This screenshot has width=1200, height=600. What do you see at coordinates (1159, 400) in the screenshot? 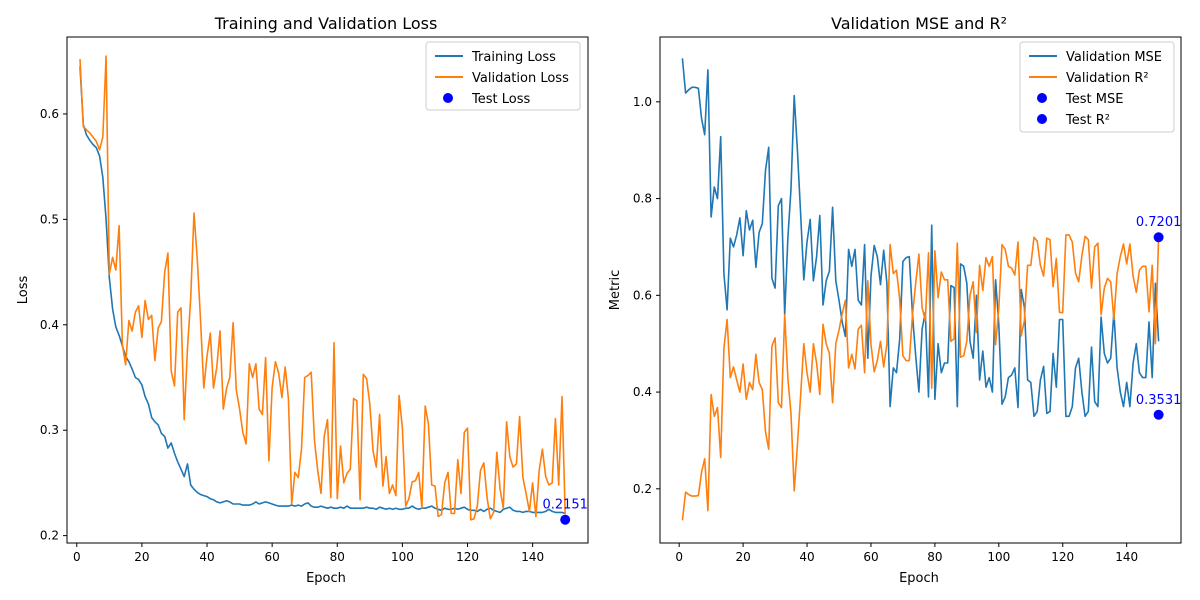
I see `test-point-label-test-mse: 0.3531` at bounding box center [1159, 400].